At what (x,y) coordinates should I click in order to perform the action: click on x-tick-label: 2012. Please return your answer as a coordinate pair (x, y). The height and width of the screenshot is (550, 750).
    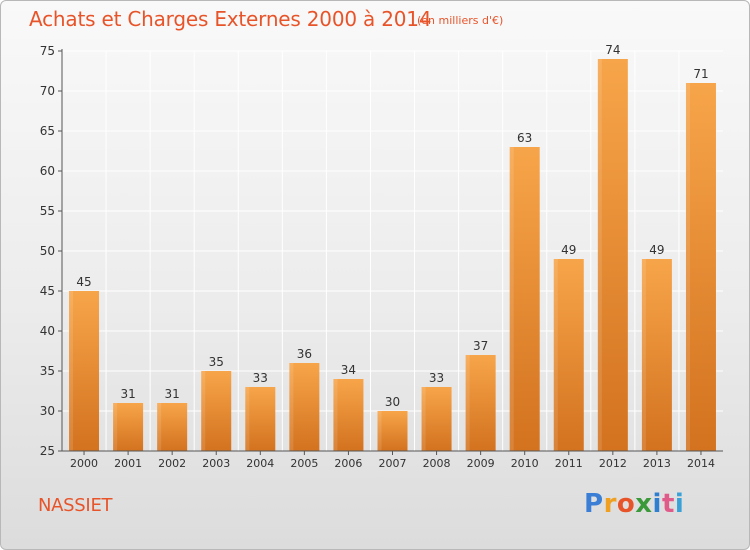
    Looking at the image, I should click on (613, 463).